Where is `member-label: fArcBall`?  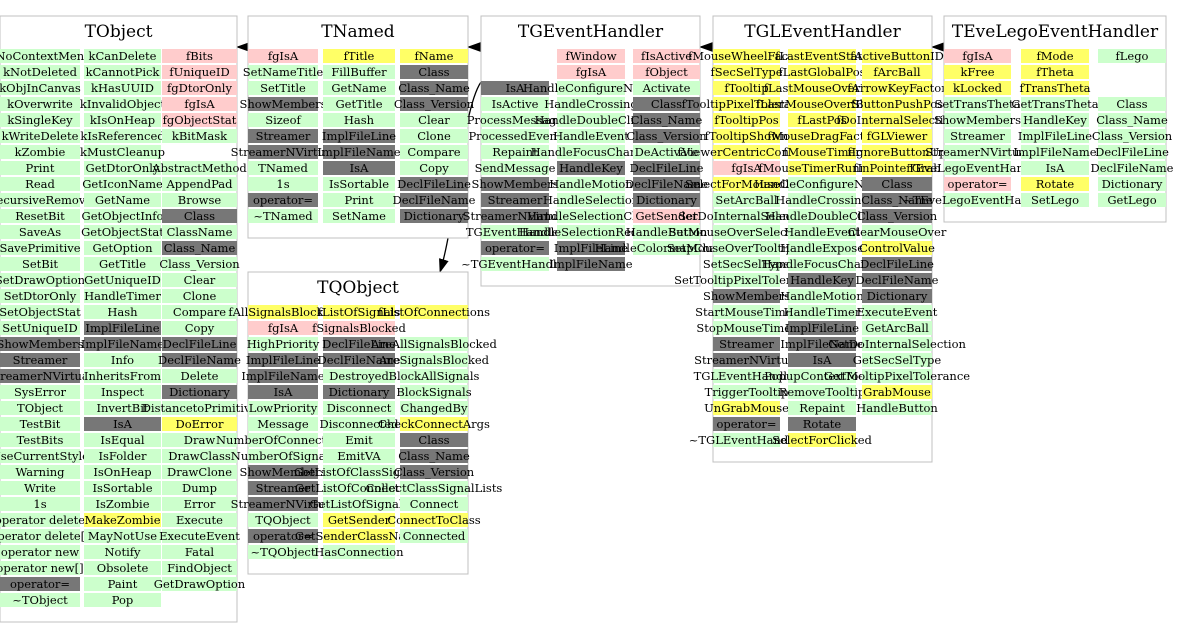 member-label: fArcBall is located at coordinates (896, 72).